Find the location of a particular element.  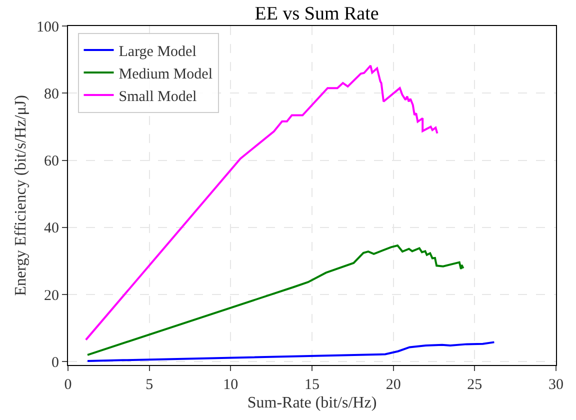

chart-title: EE vs Sum Rate is located at coordinates (316, 14).